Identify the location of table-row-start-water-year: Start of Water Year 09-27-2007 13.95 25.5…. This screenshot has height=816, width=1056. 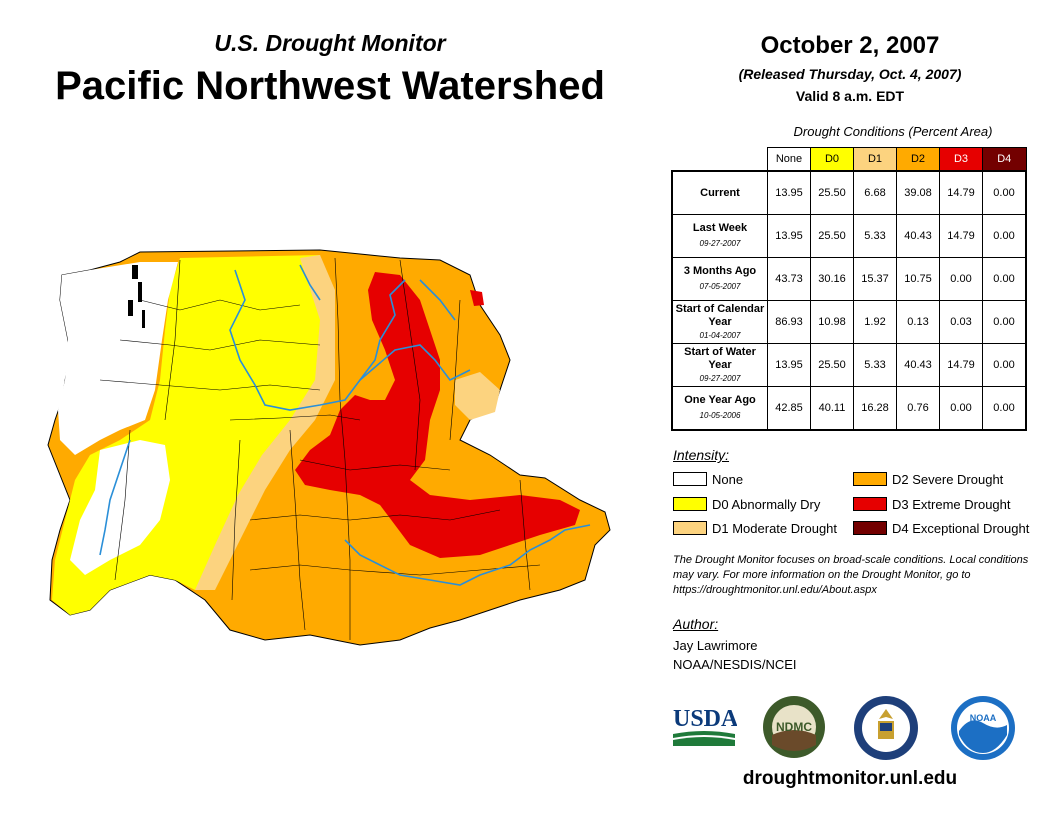
(849, 365).